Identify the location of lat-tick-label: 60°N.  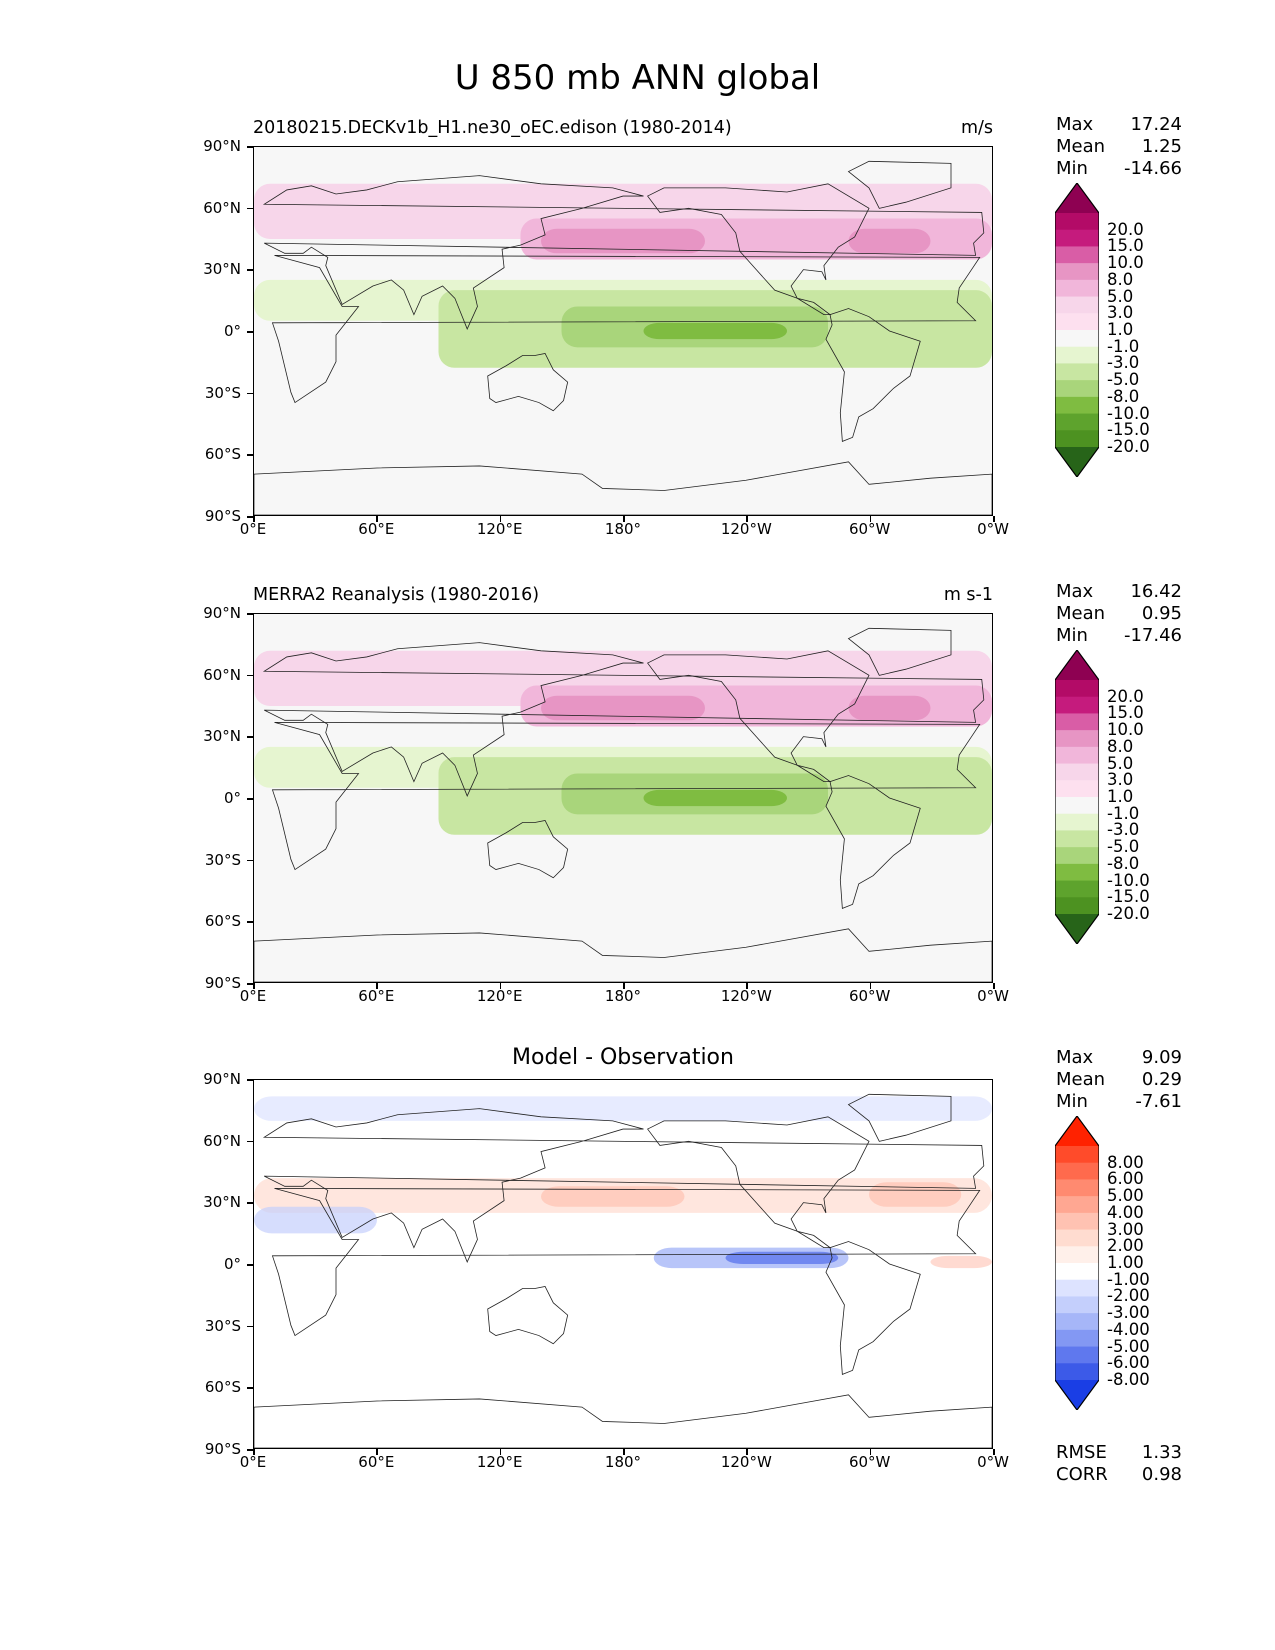
(222, 674).